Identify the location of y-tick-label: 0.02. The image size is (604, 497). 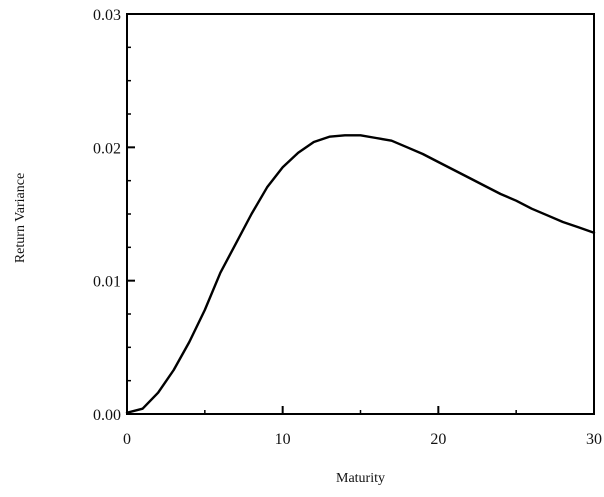
(107, 148).